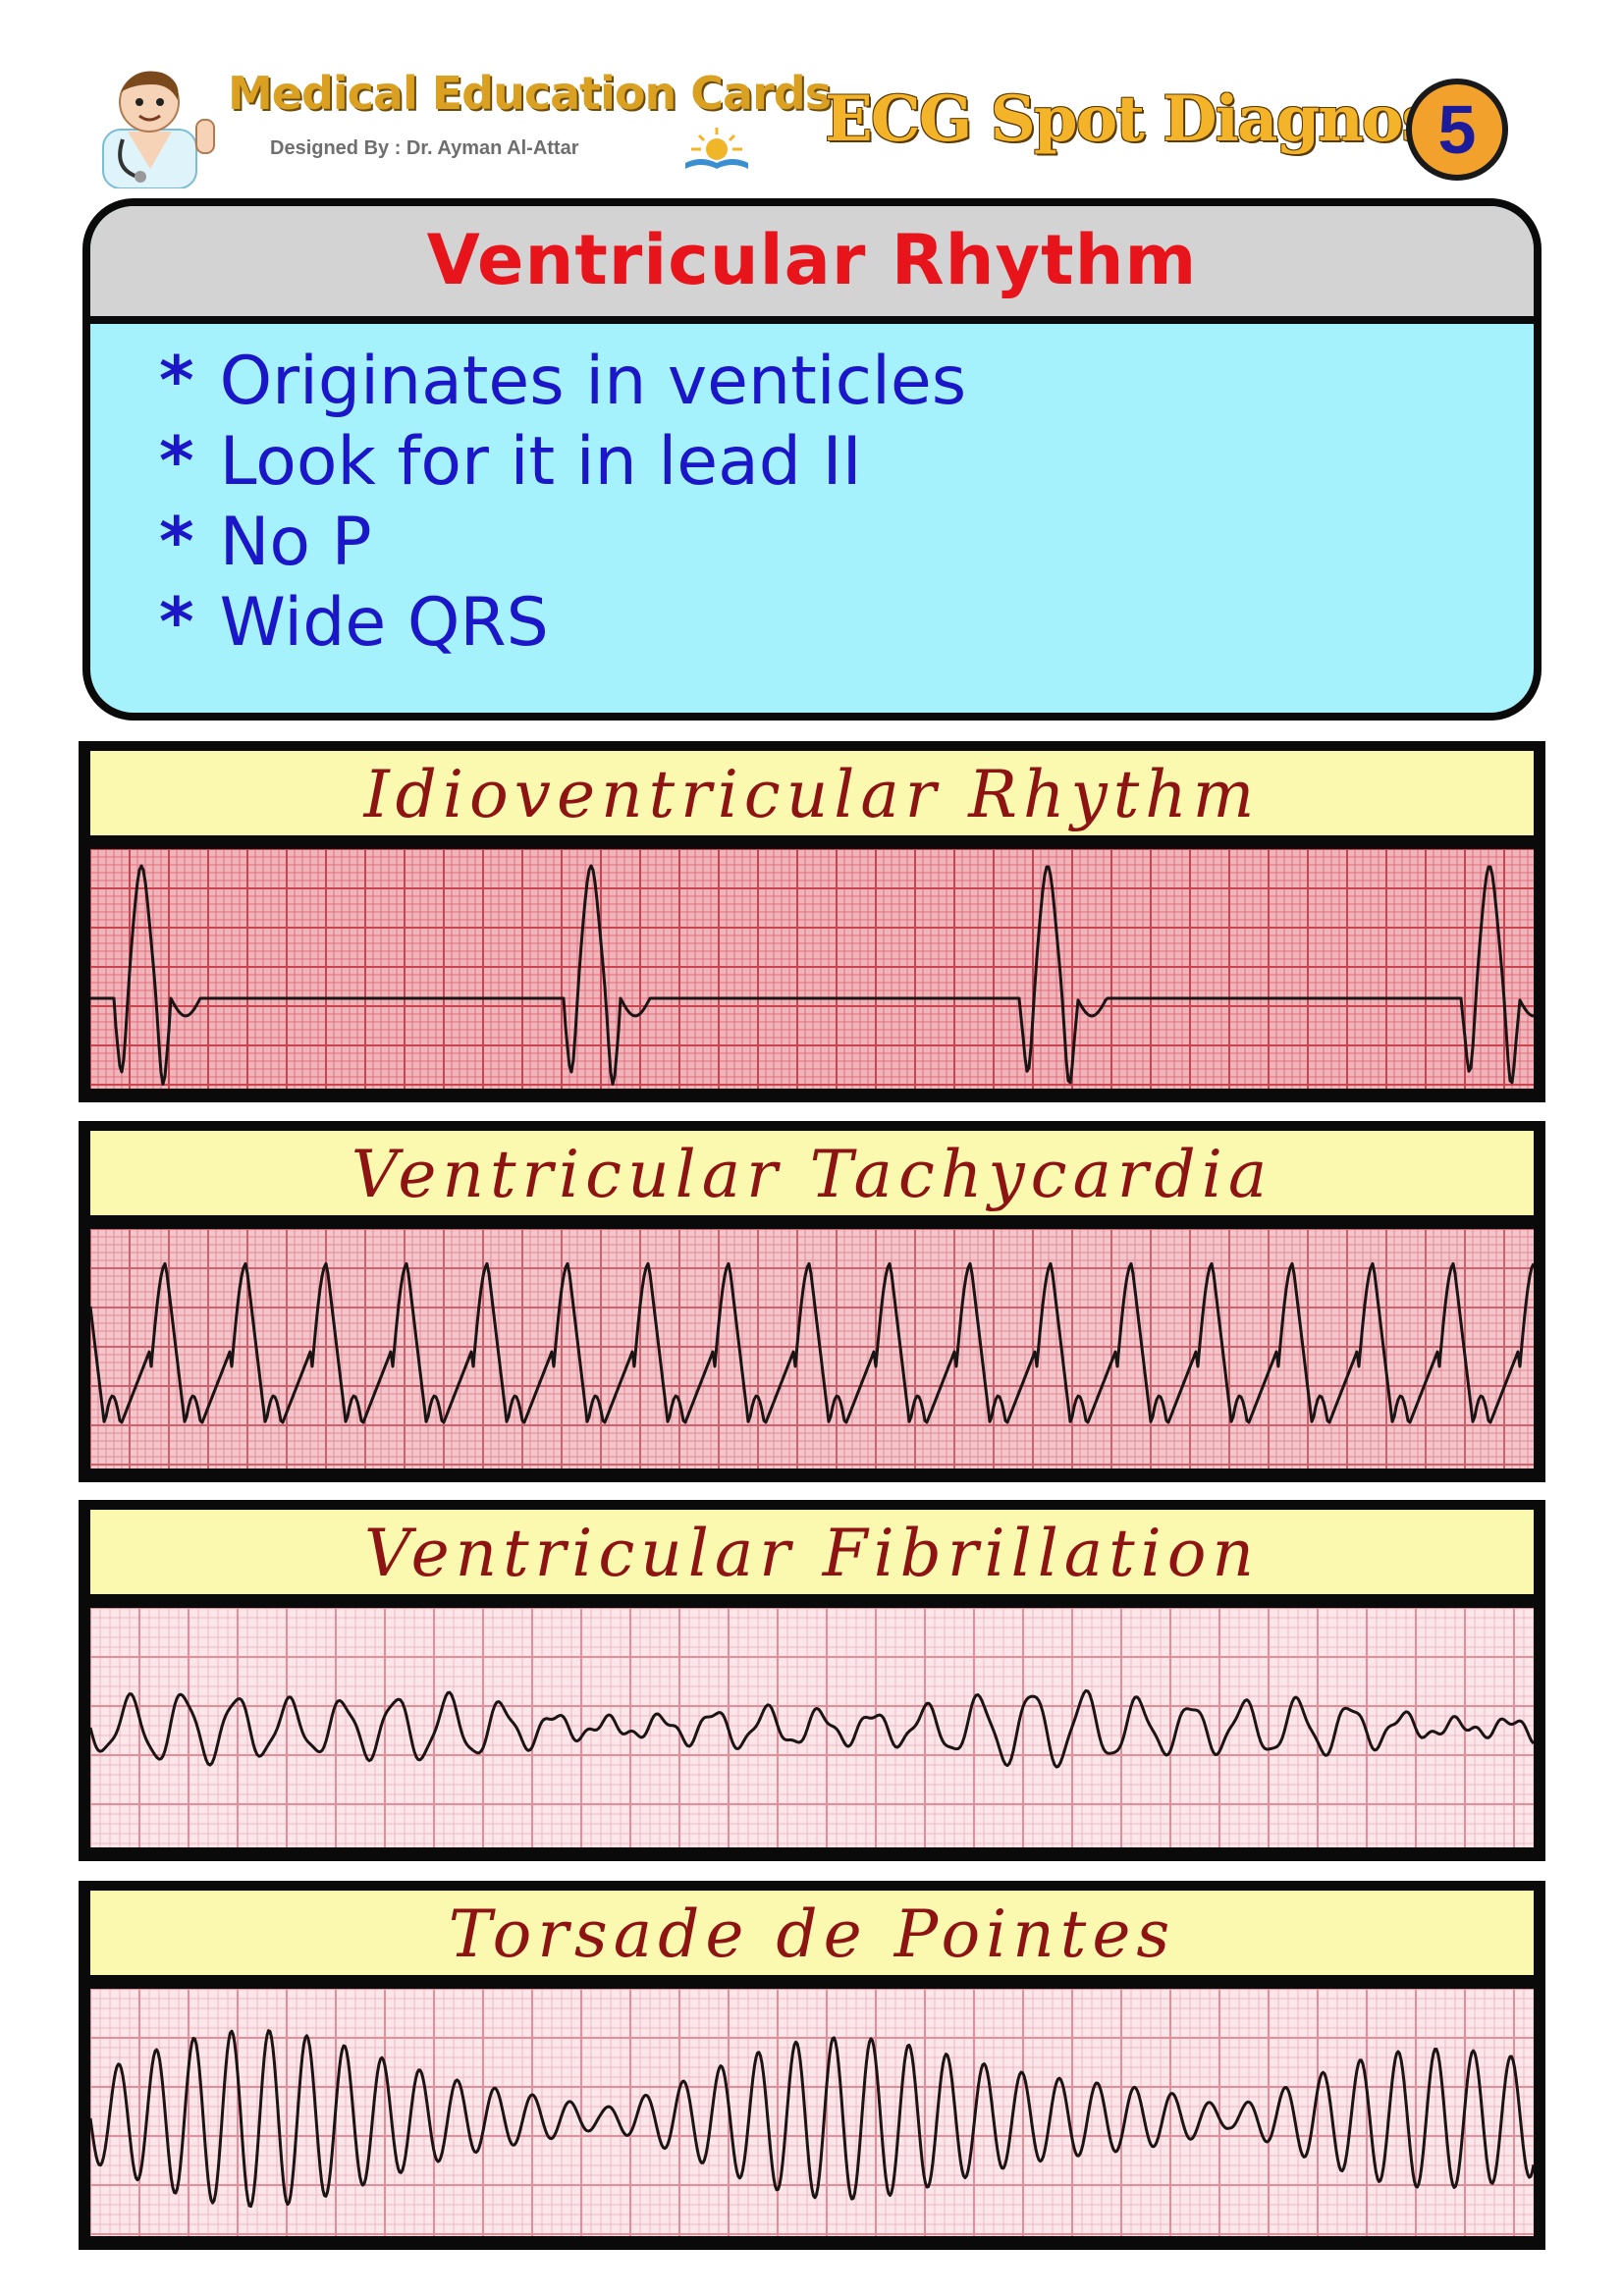  I want to click on brand-title: Medical Education Cards, so click(530, 93).